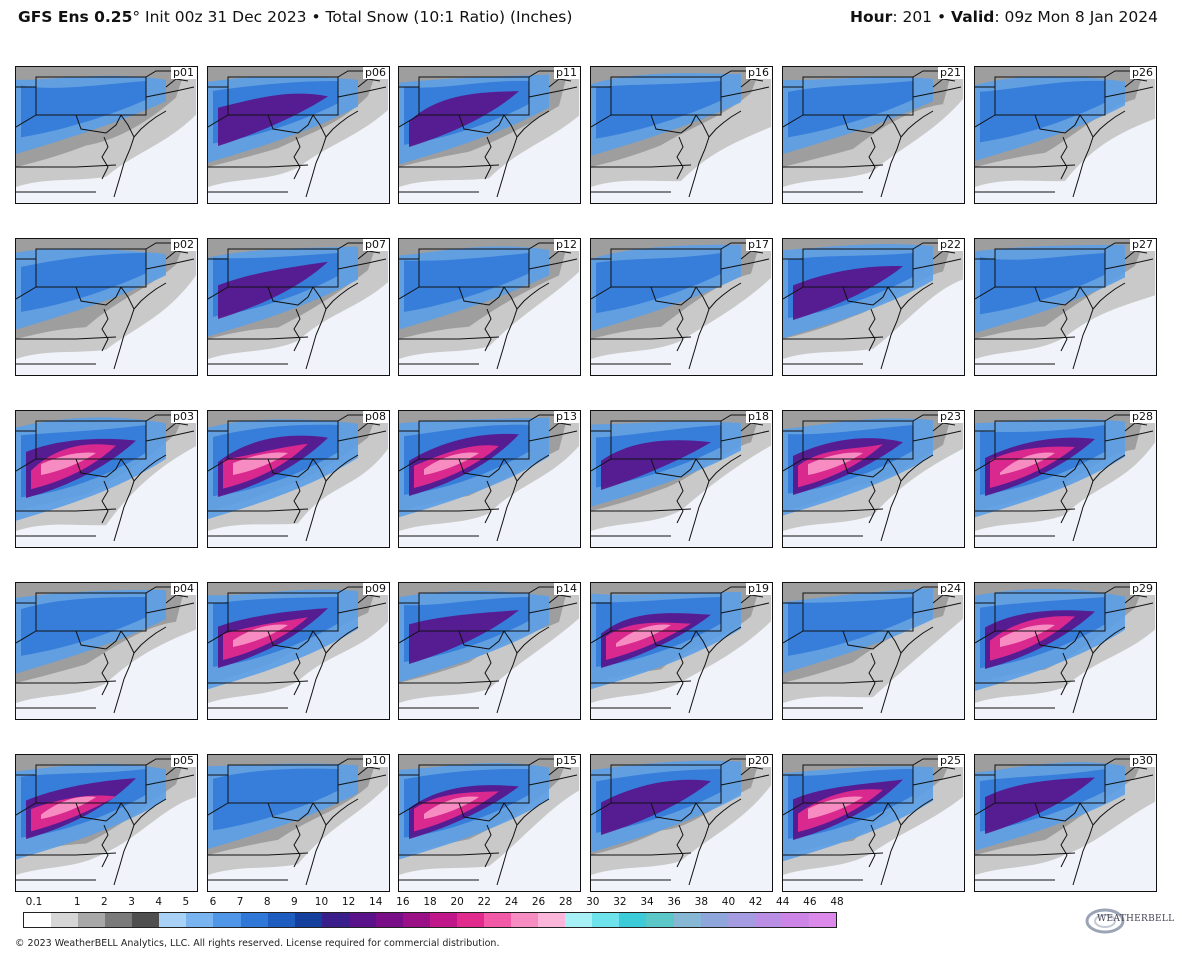 This screenshot has width=1182, height=966. What do you see at coordinates (1142, 588) in the screenshot?
I see `panel-label: p29` at bounding box center [1142, 588].